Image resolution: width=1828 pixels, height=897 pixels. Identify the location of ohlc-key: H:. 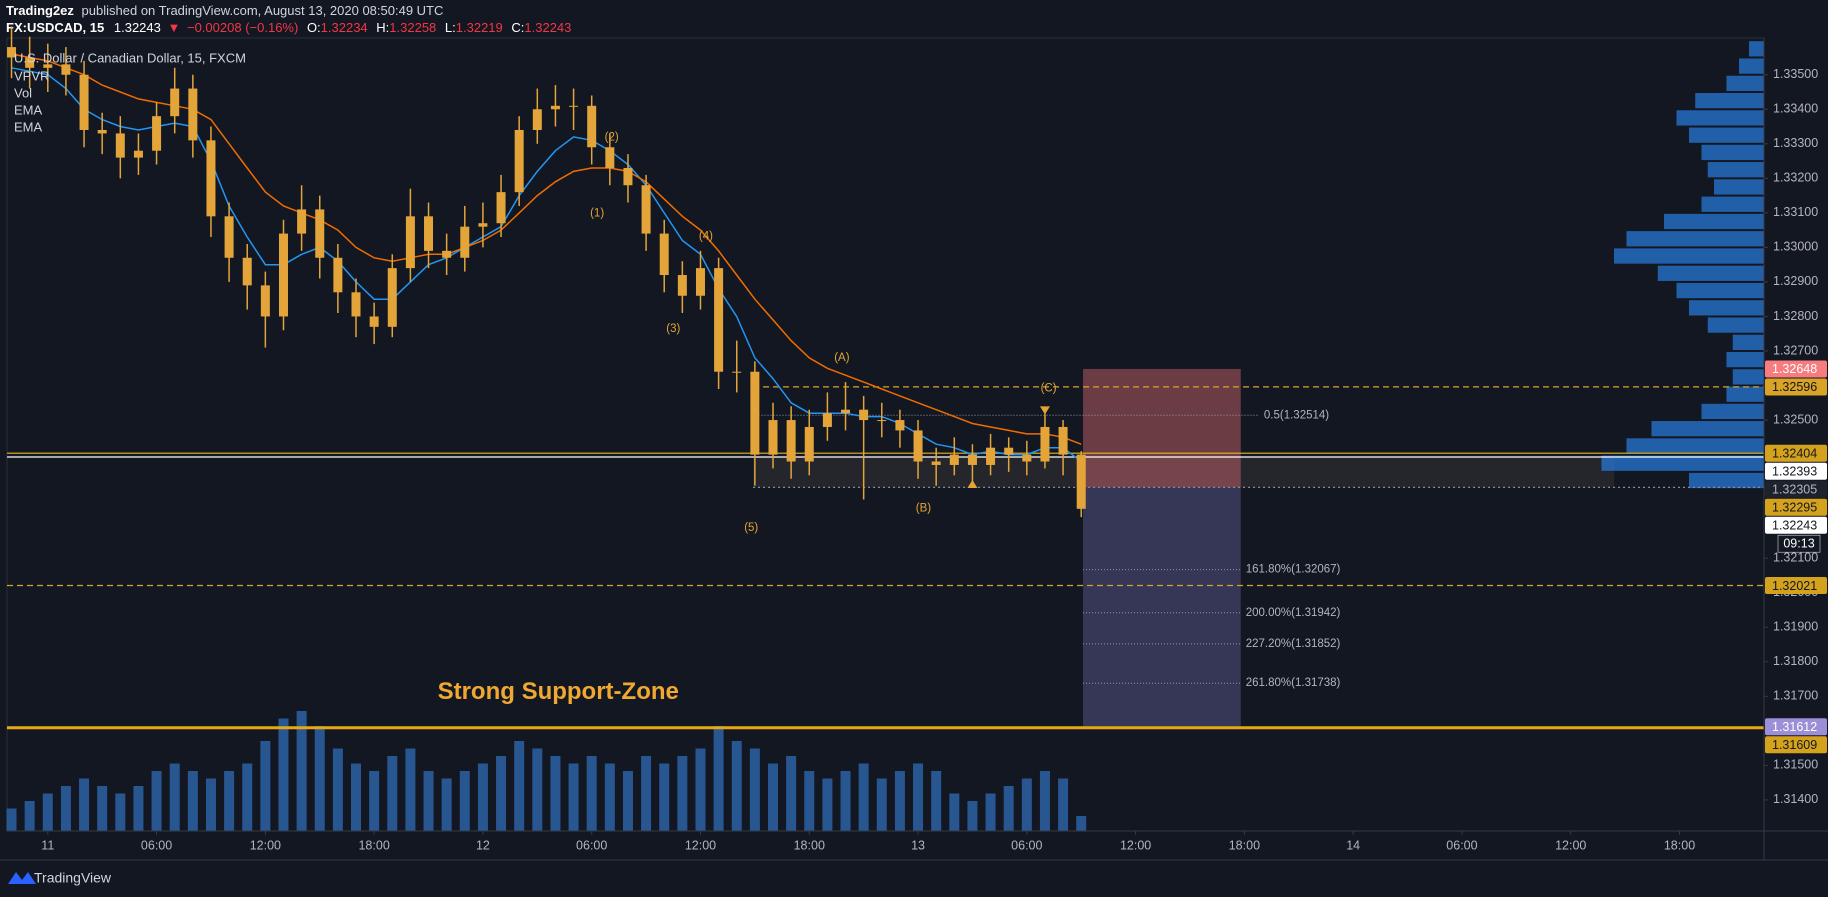
(382, 27).